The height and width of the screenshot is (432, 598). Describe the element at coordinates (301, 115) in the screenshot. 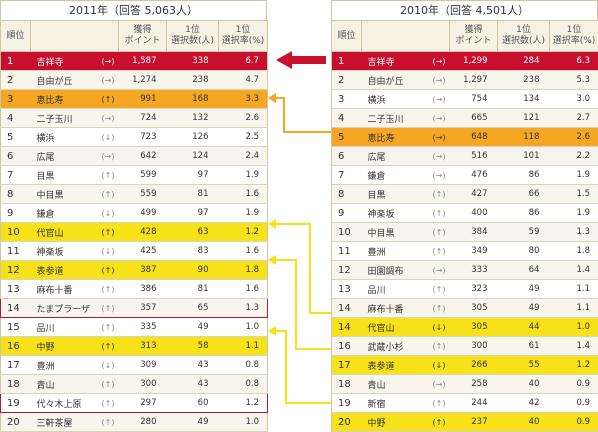

I see `connector-ebisu` at that location.